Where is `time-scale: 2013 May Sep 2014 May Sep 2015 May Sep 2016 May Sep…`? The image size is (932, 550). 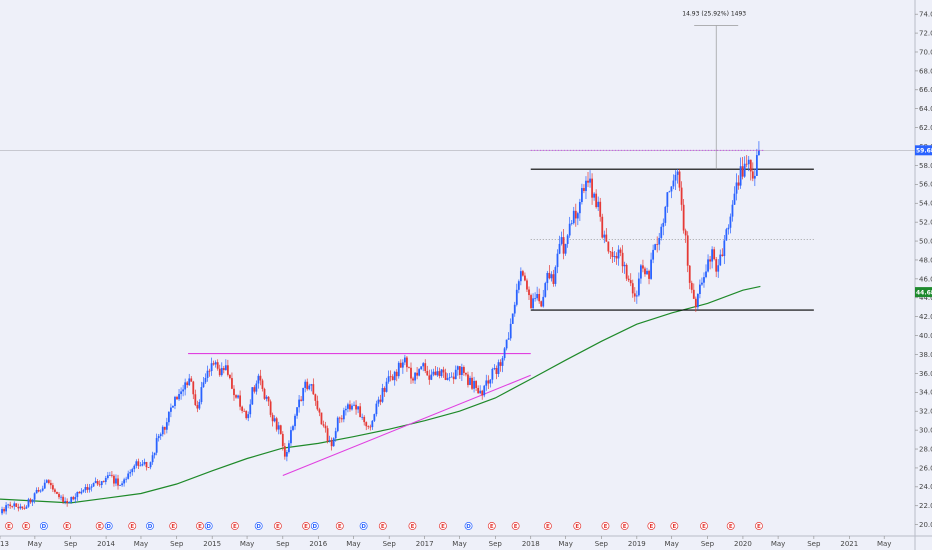
time-scale: 2013 May Sep 2014 May Sep 2015 May Sep 2016 May Sep… is located at coordinates (445, 542).